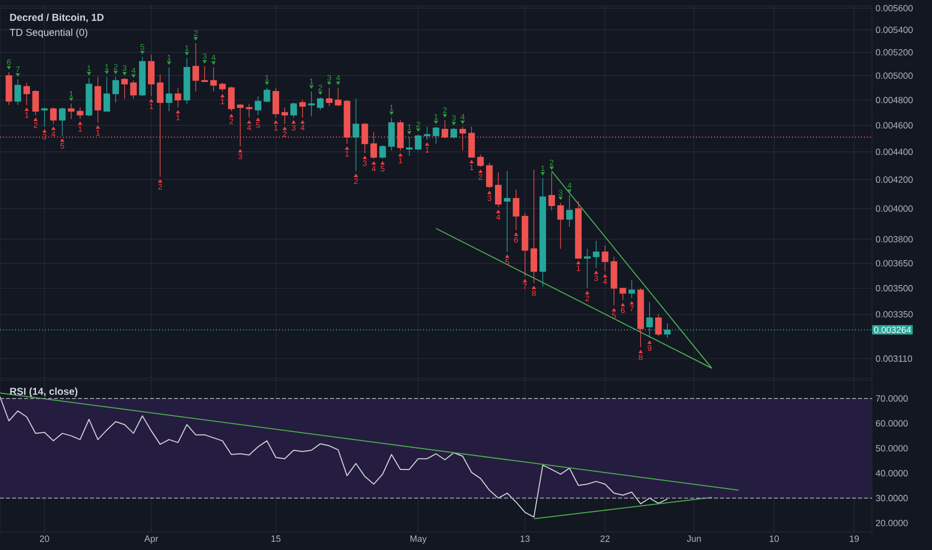  What do you see at coordinates (892, 523) in the screenshot?
I see `y-tick-label: 20.0000` at bounding box center [892, 523].